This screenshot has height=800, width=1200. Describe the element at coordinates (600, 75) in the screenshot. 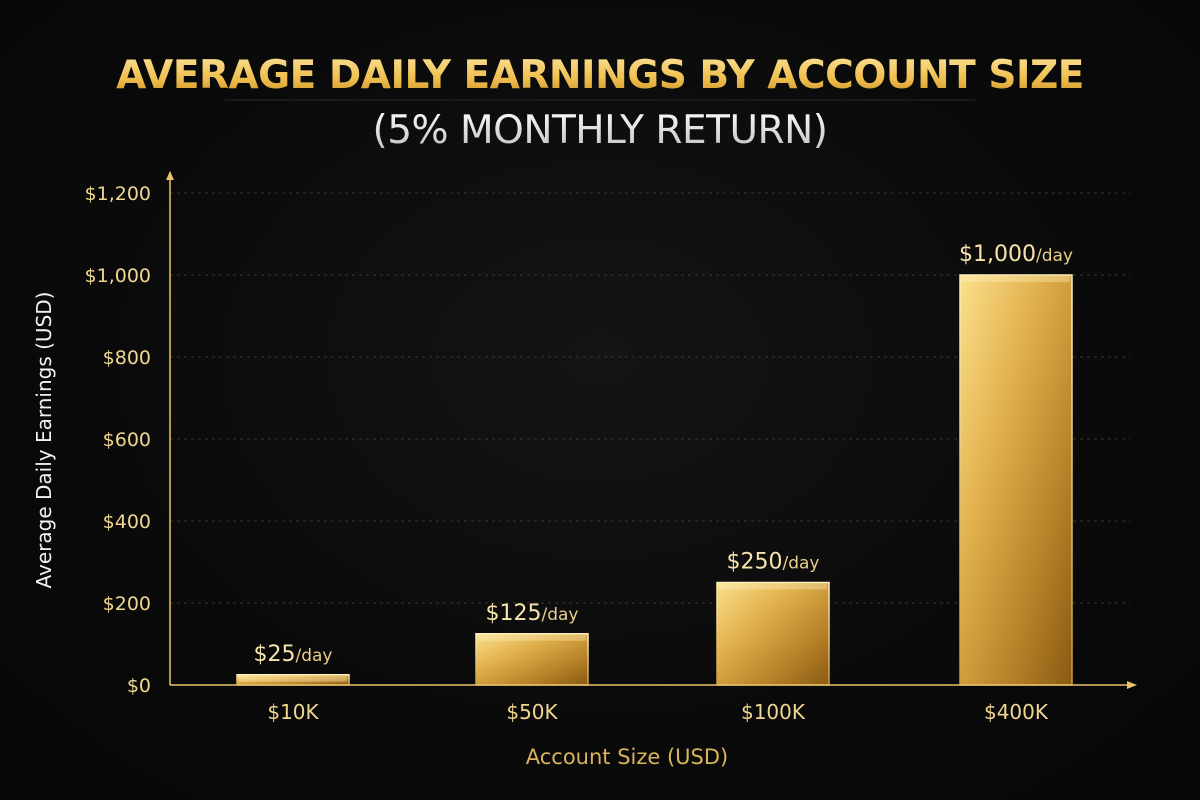

I see `chart-title: AVERAGE DAILY EARNINGS BY ACCOUNT SIZE` at that location.